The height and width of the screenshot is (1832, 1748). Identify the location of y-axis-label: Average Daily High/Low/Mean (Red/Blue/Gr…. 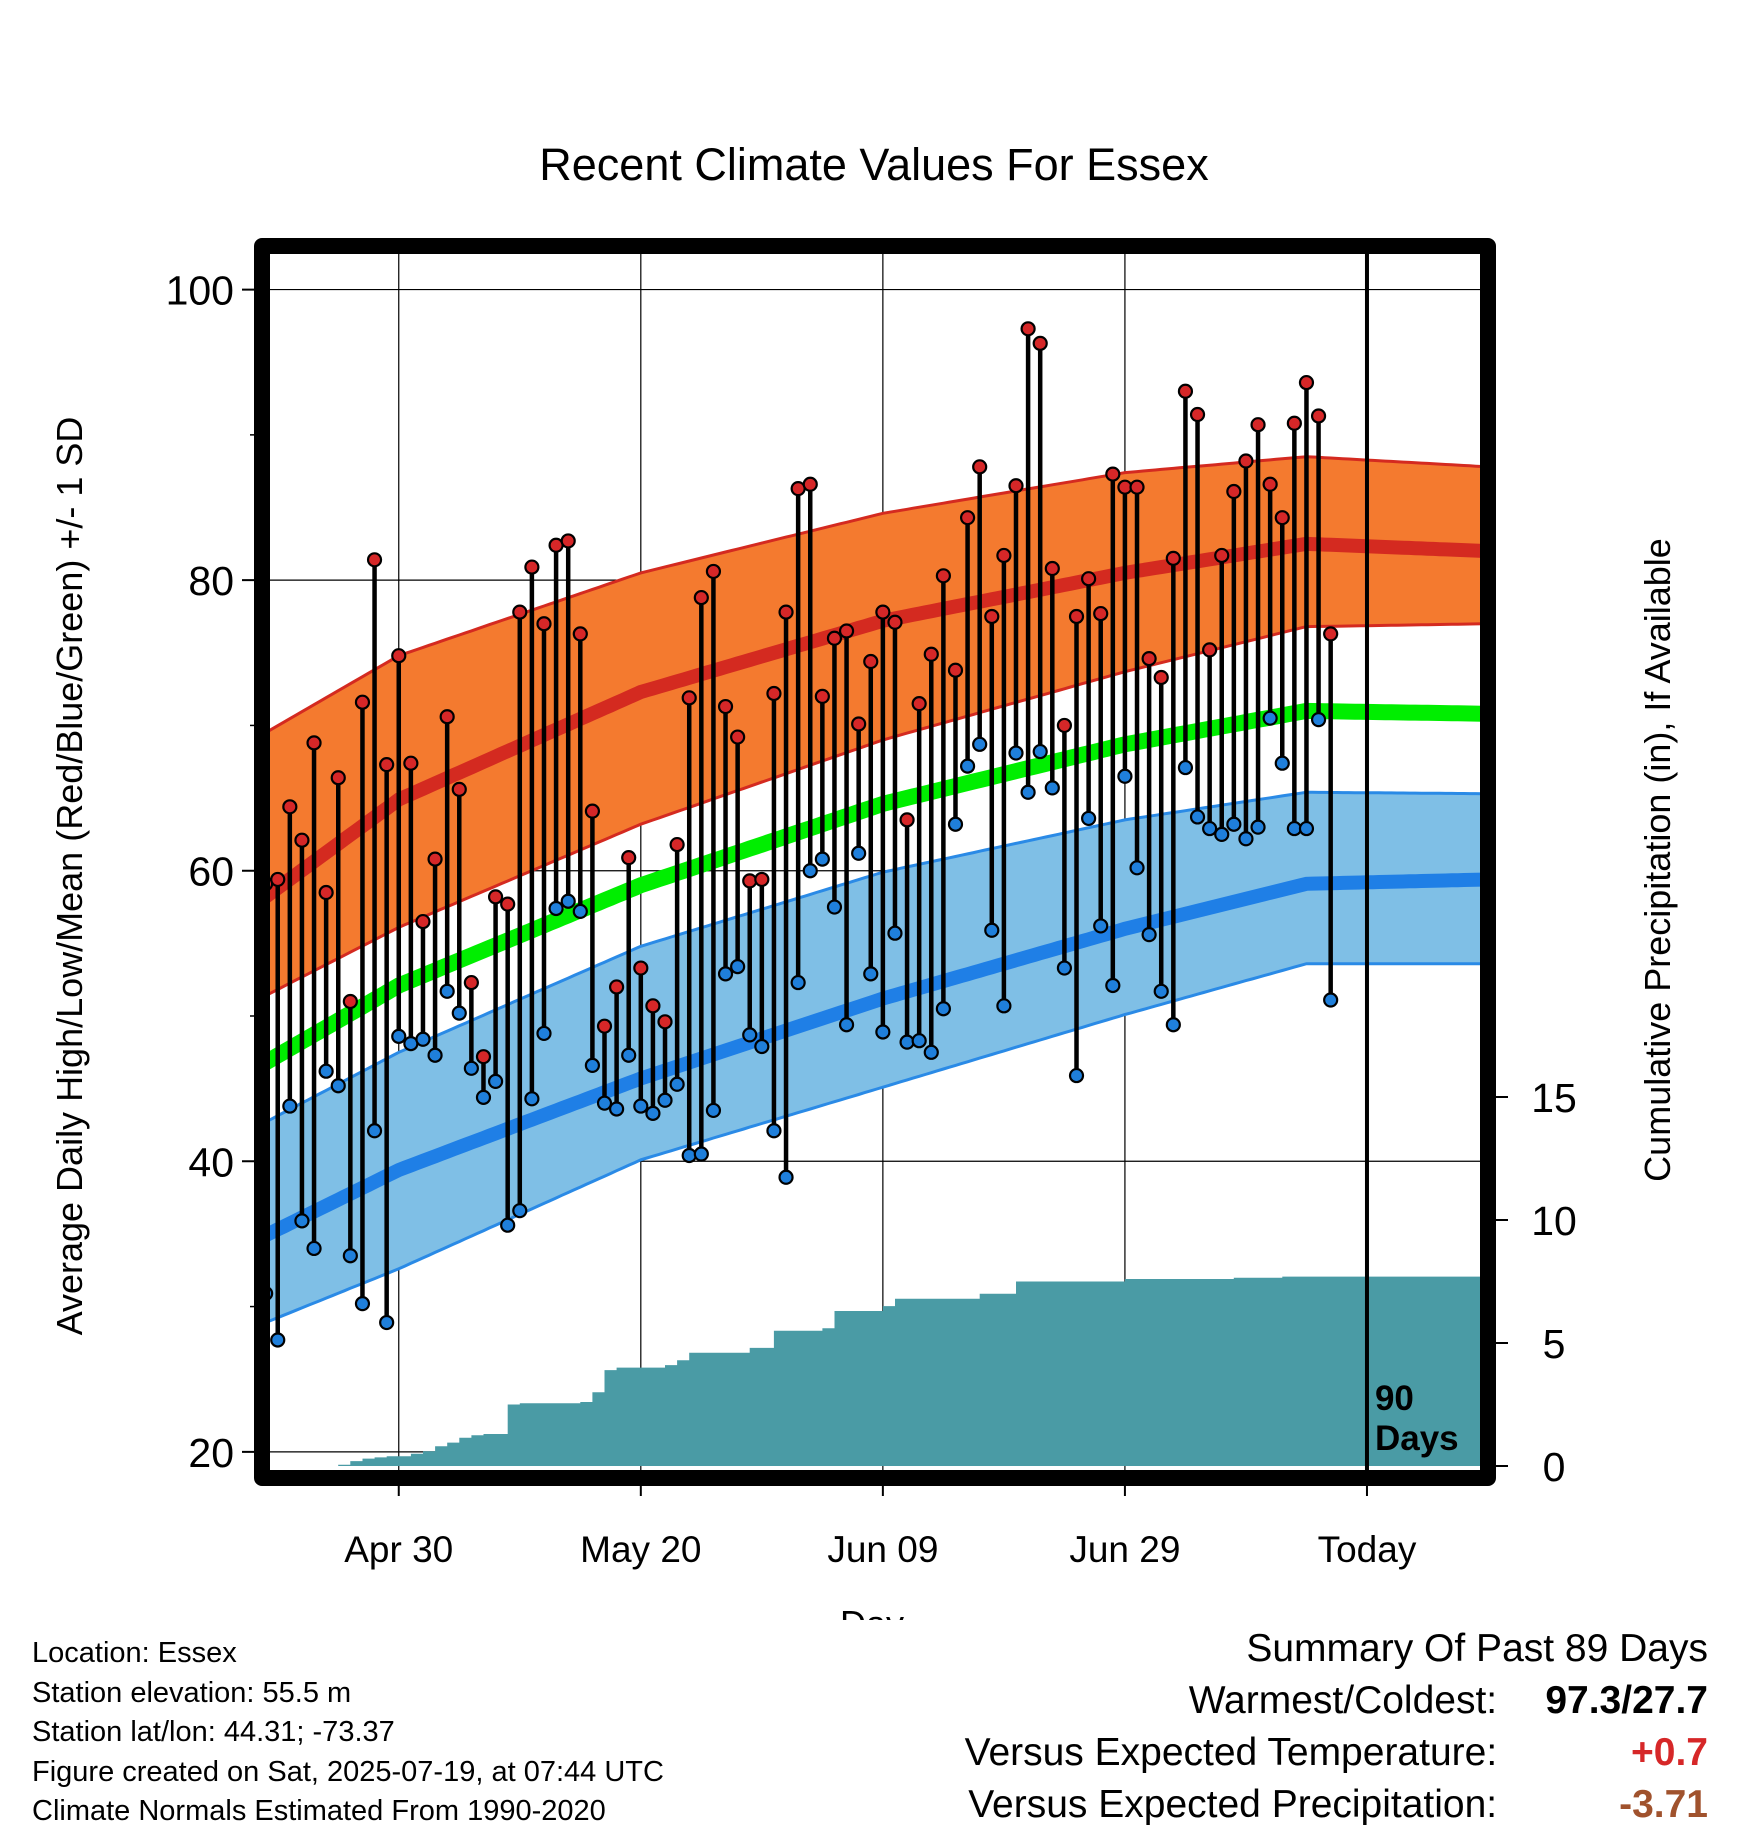
(69, 876).